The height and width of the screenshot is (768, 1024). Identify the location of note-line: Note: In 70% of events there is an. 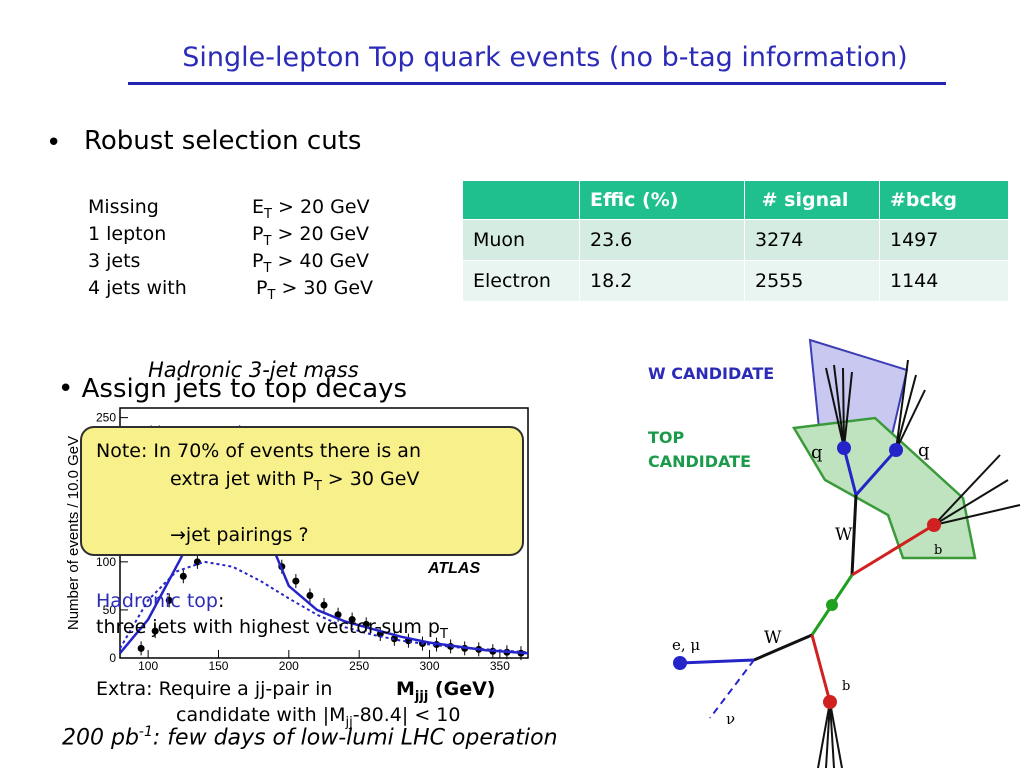
(258, 451).